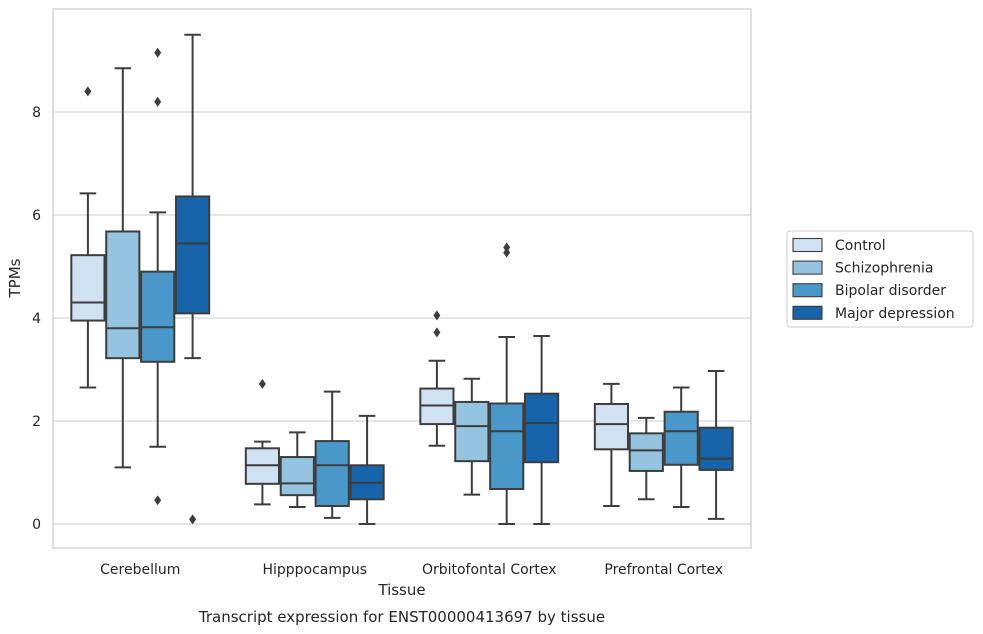 The height and width of the screenshot is (634, 983). I want to click on x-tick-label: Hipppocampus, so click(314, 570).